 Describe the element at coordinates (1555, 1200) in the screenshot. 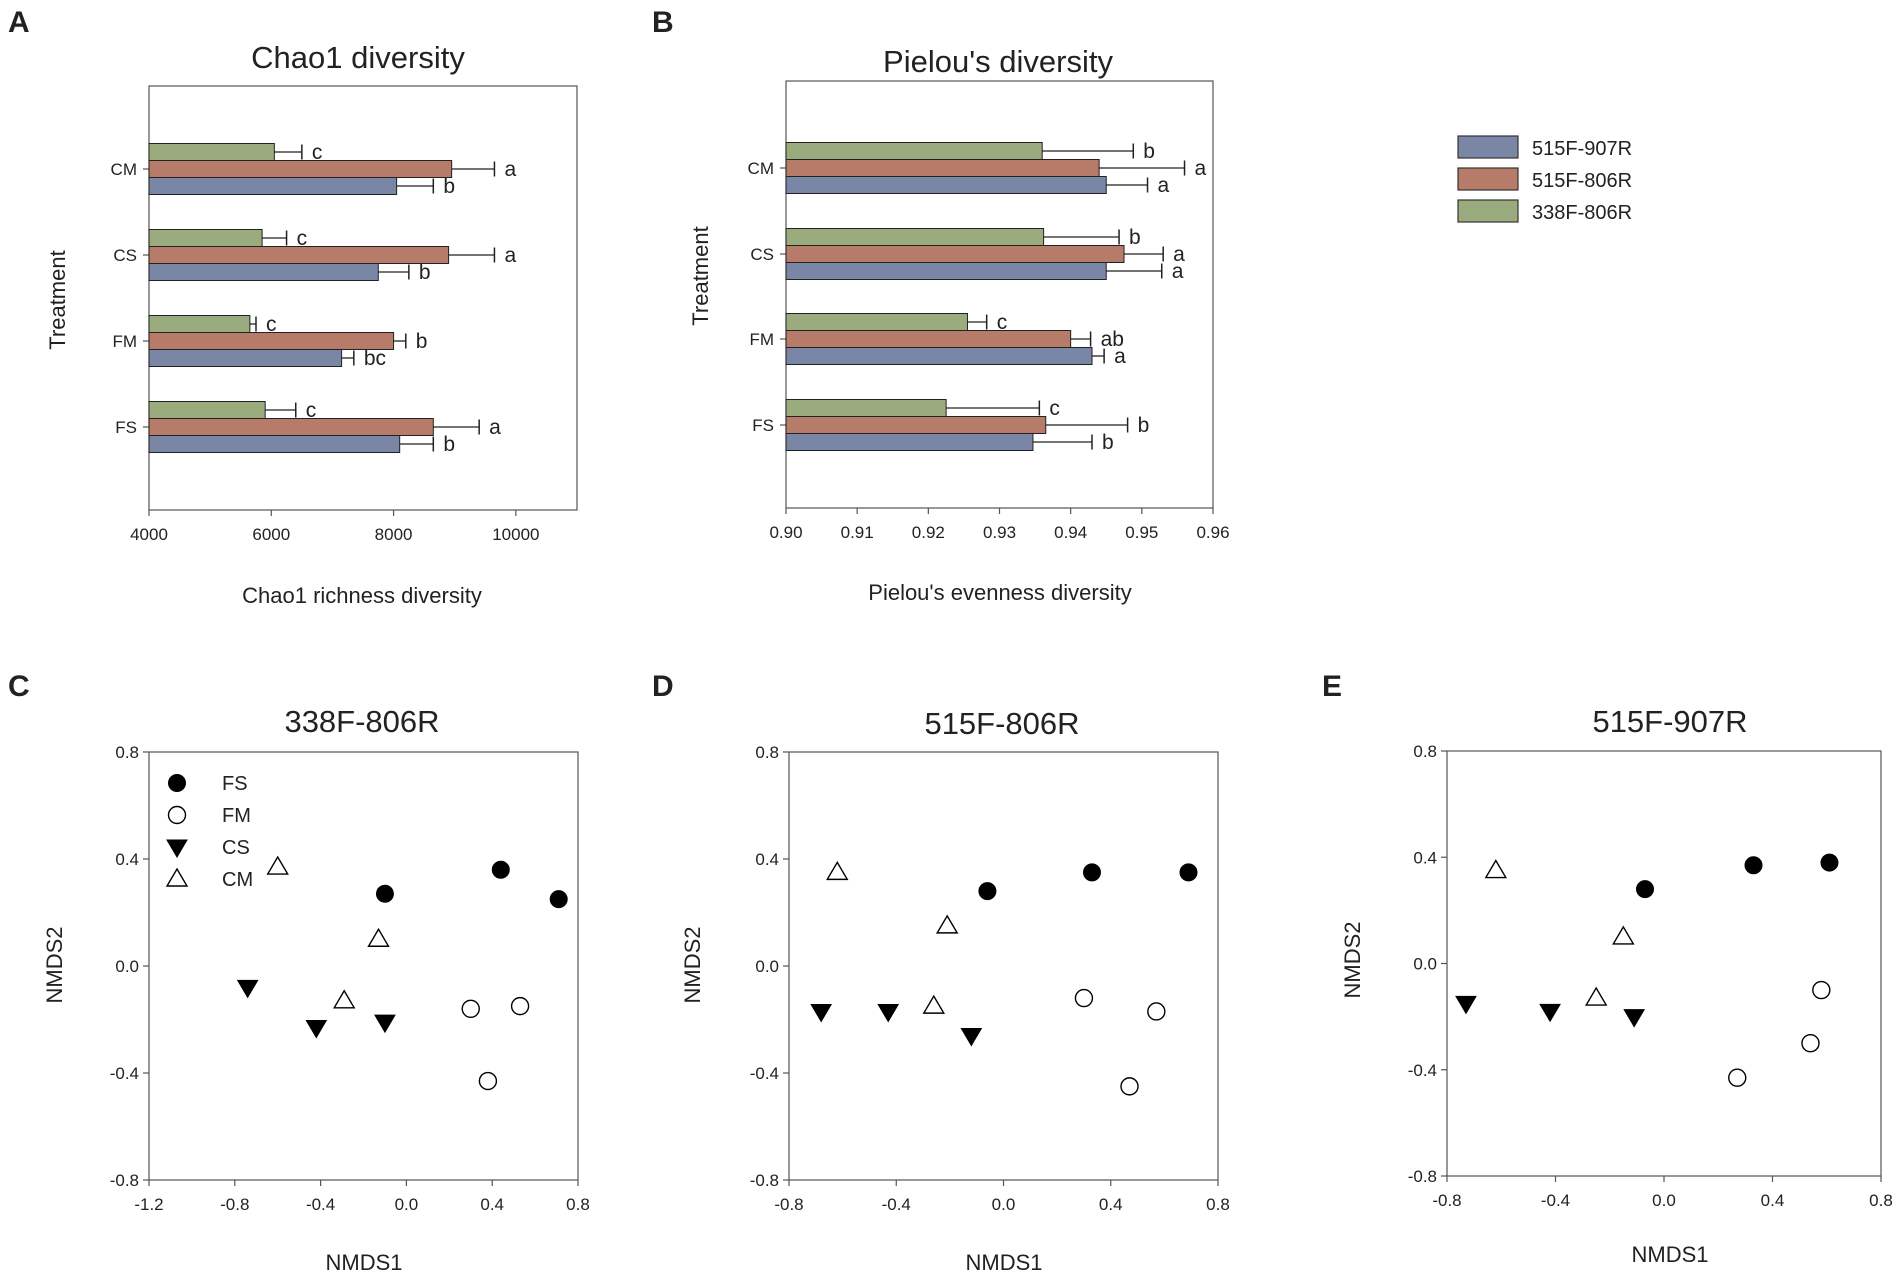

I see `x-tick-label: -0.4` at that location.